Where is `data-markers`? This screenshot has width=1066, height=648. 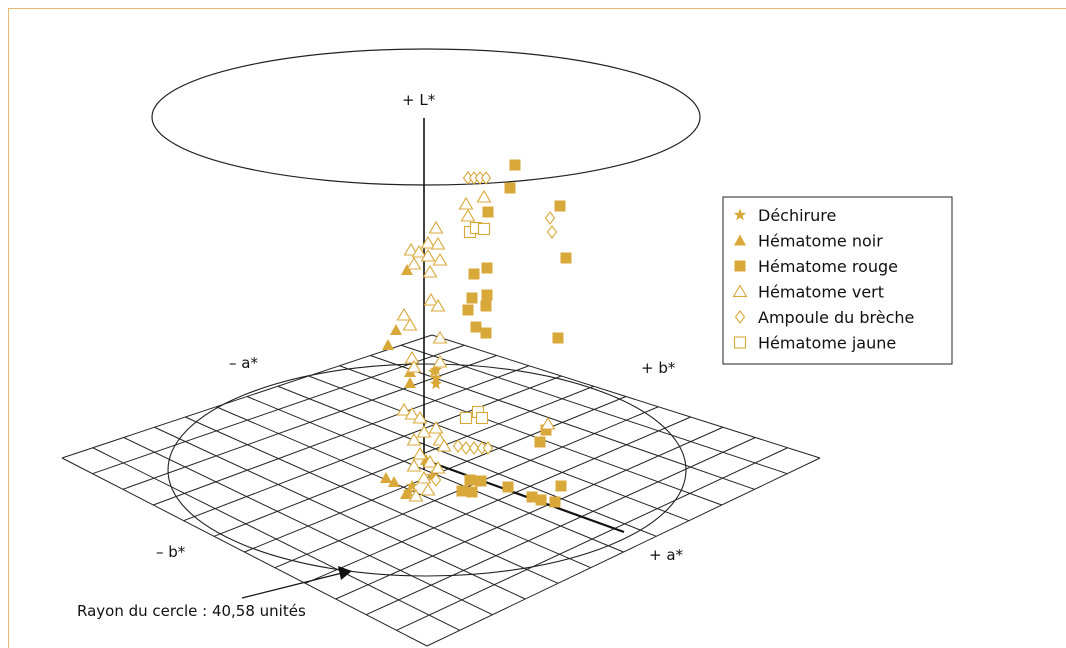 data-markers is located at coordinates (476, 333).